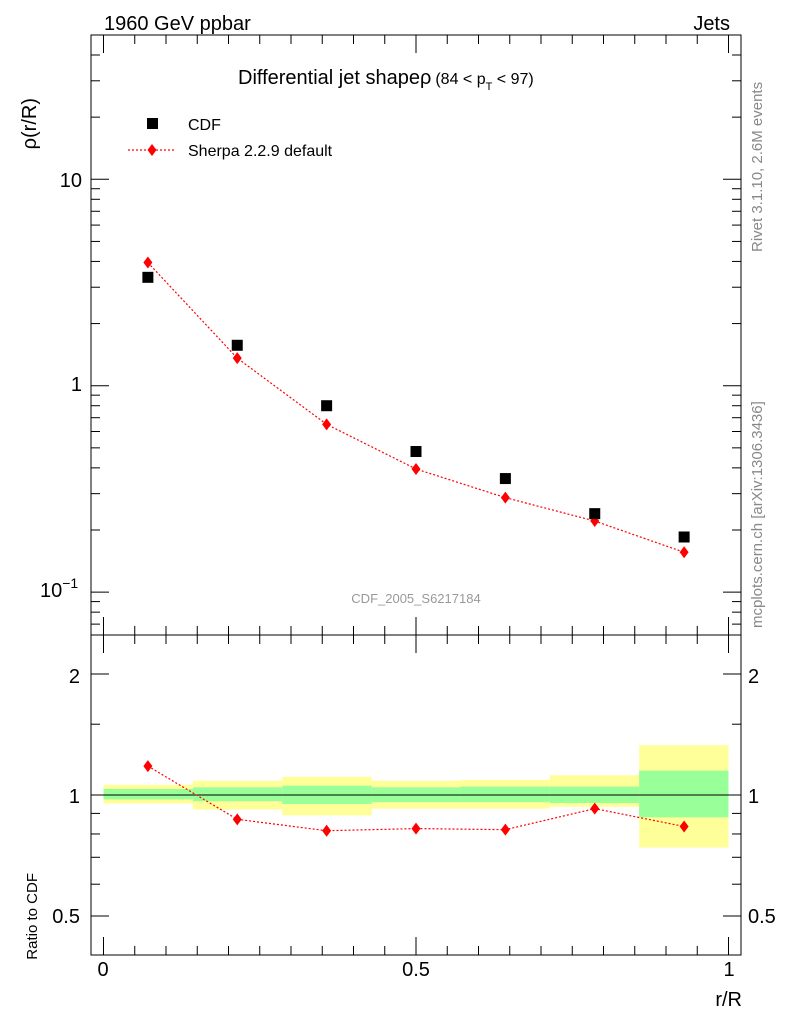 Image resolution: width=786 pixels, height=1024 pixels. Describe the element at coordinates (32, 916) in the screenshot. I see `ratio-y-axis-label: Ratio to CDF` at that location.